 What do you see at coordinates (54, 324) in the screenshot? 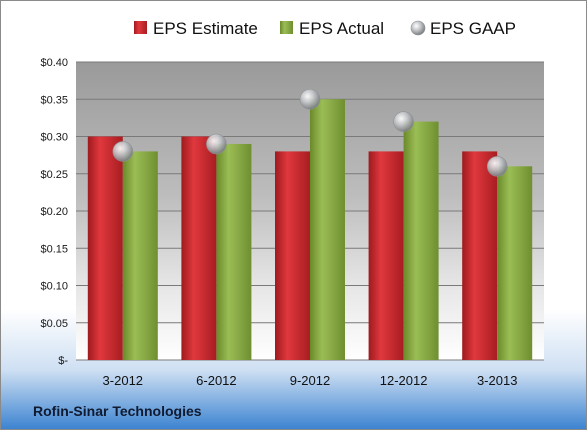
I see `y-tick-label: $0.05` at bounding box center [54, 324].